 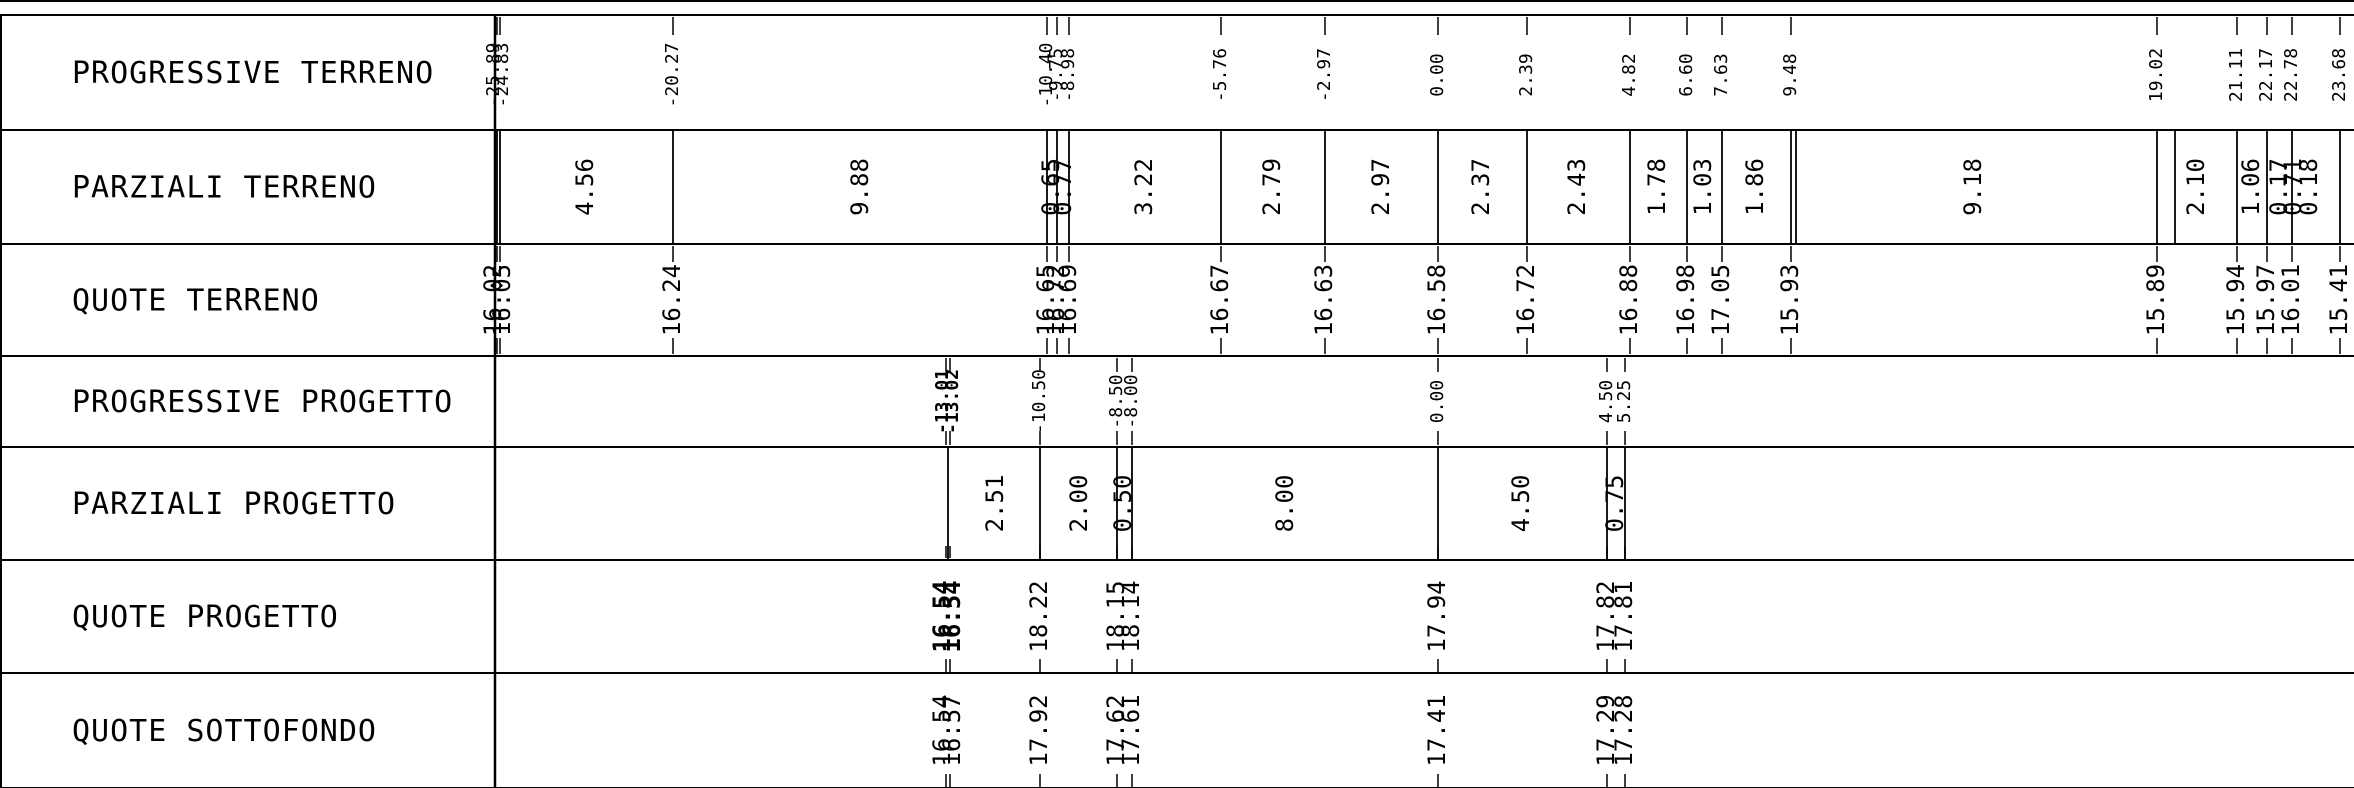 I want to click on terrain-progressive-value: -24.83, so click(x=502, y=74).